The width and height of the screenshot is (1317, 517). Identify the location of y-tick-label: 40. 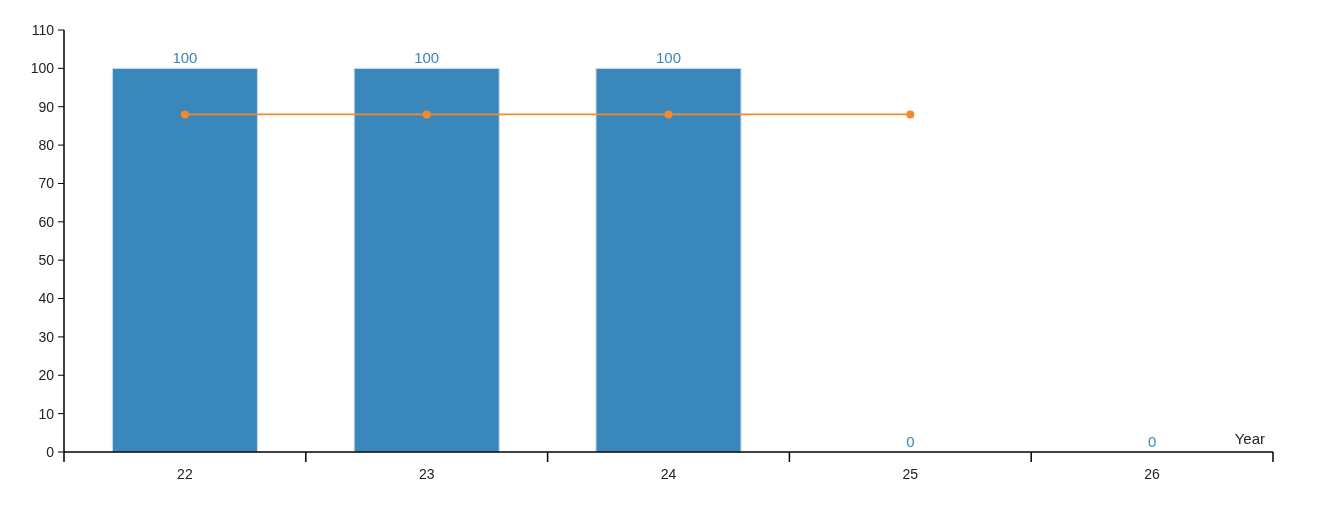
(46, 298).